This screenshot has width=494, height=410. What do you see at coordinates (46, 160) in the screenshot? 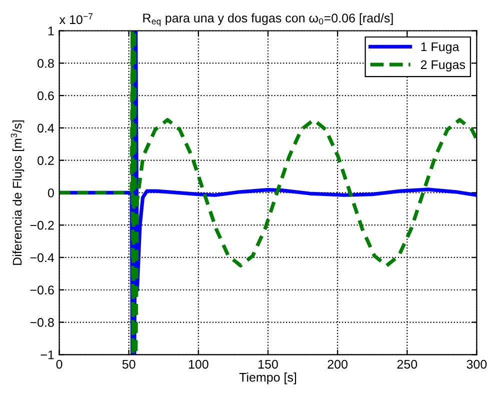
I see `y-tick-label: 0.2` at bounding box center [46, 160].